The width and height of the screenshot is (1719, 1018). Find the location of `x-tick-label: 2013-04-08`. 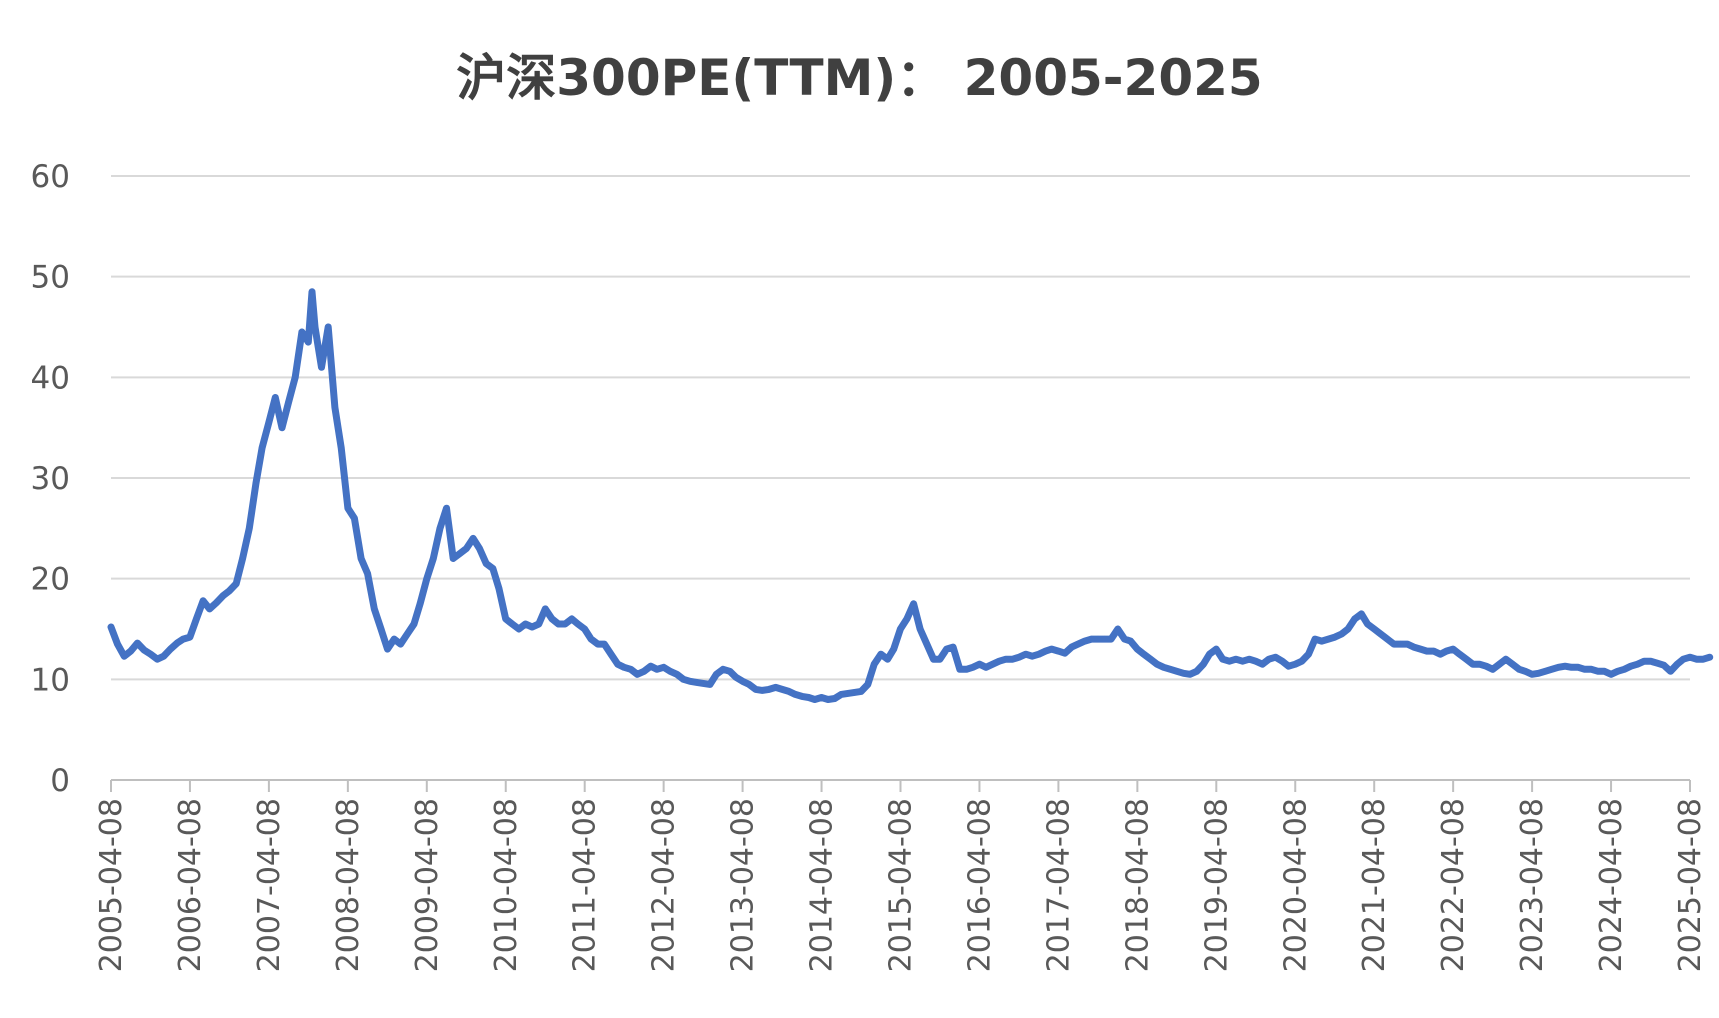

x-tick-label: 2013-04-08 is located at coordinates (743, 885).